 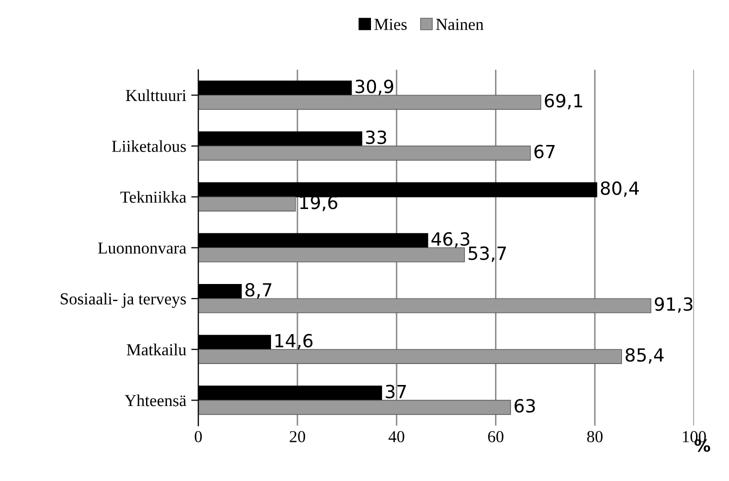 I want to click on x-tick-label: 40, so click(x=396, y=436).